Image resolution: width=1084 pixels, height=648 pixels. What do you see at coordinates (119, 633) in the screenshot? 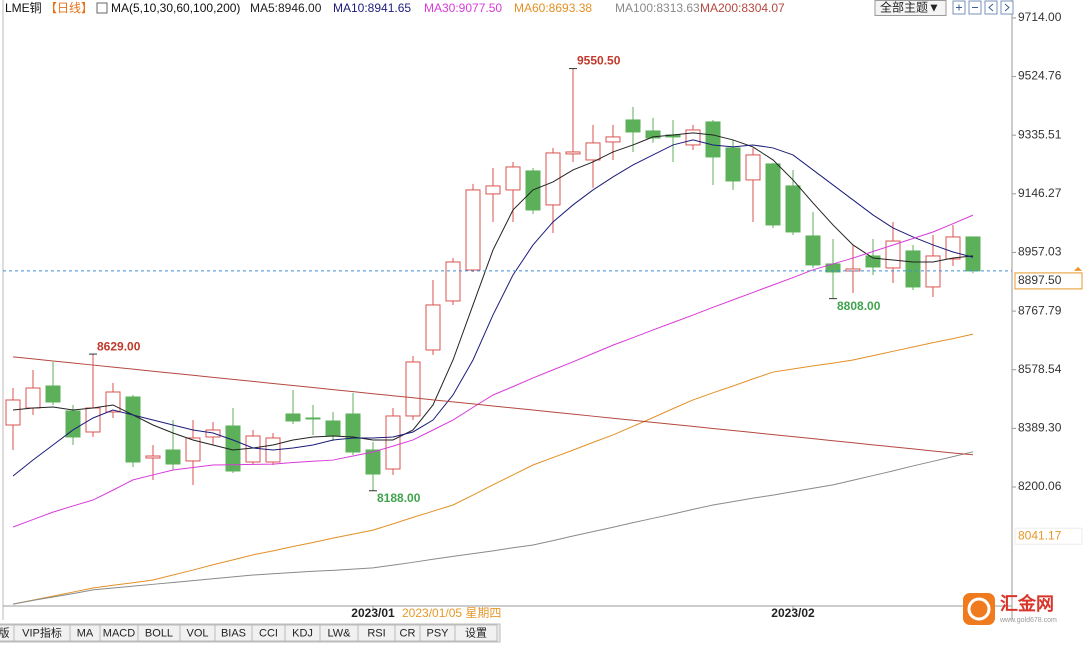
I see `indicator-tab-label: MACD` at bounding box center [119, 633].